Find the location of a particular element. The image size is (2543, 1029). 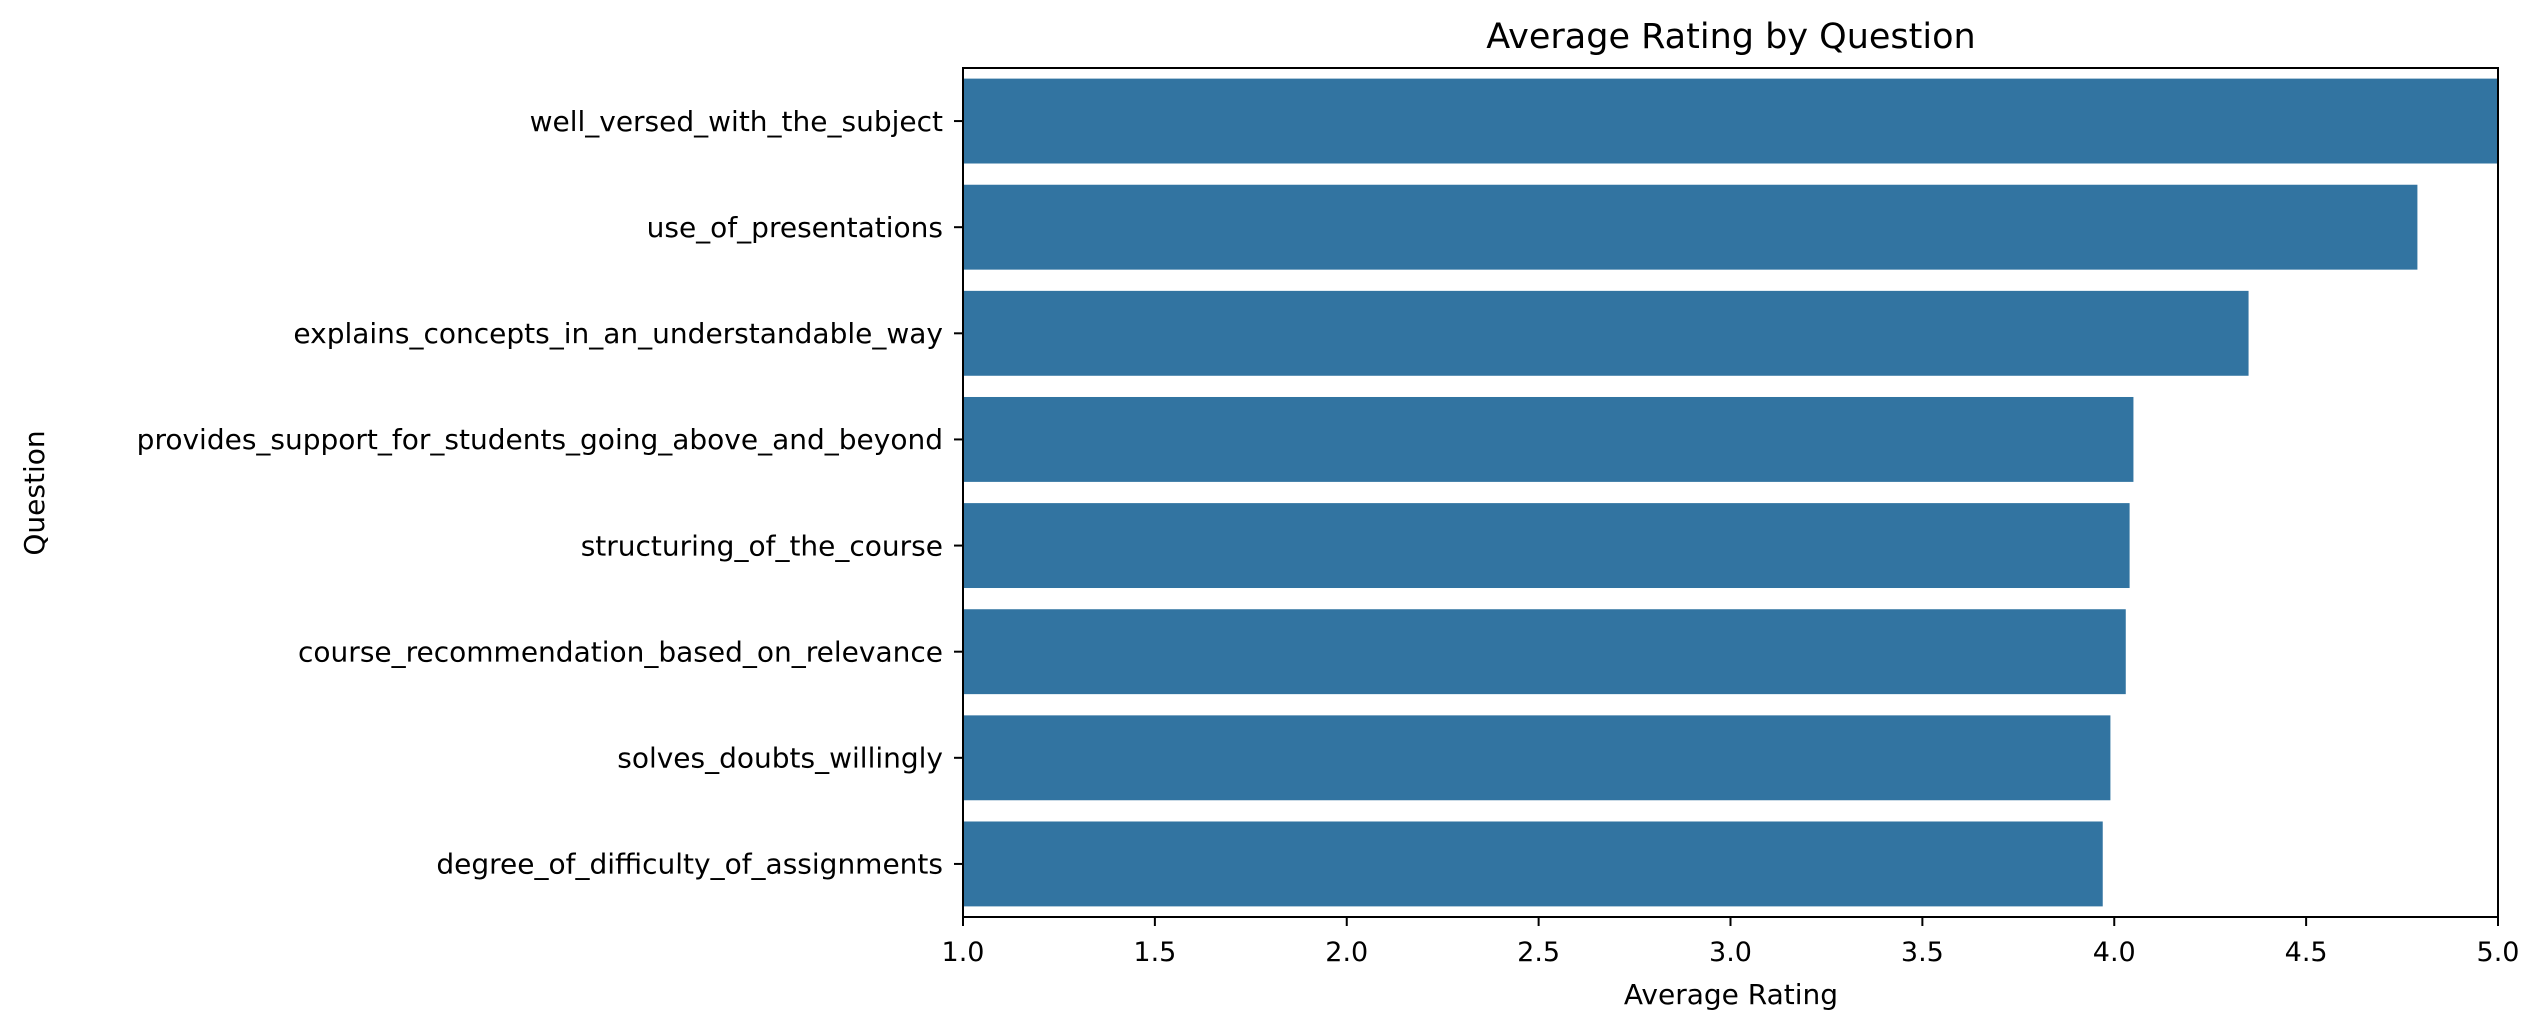

y-tick-label: well_versed_with_the_subject is located at coordinates (736, 121).